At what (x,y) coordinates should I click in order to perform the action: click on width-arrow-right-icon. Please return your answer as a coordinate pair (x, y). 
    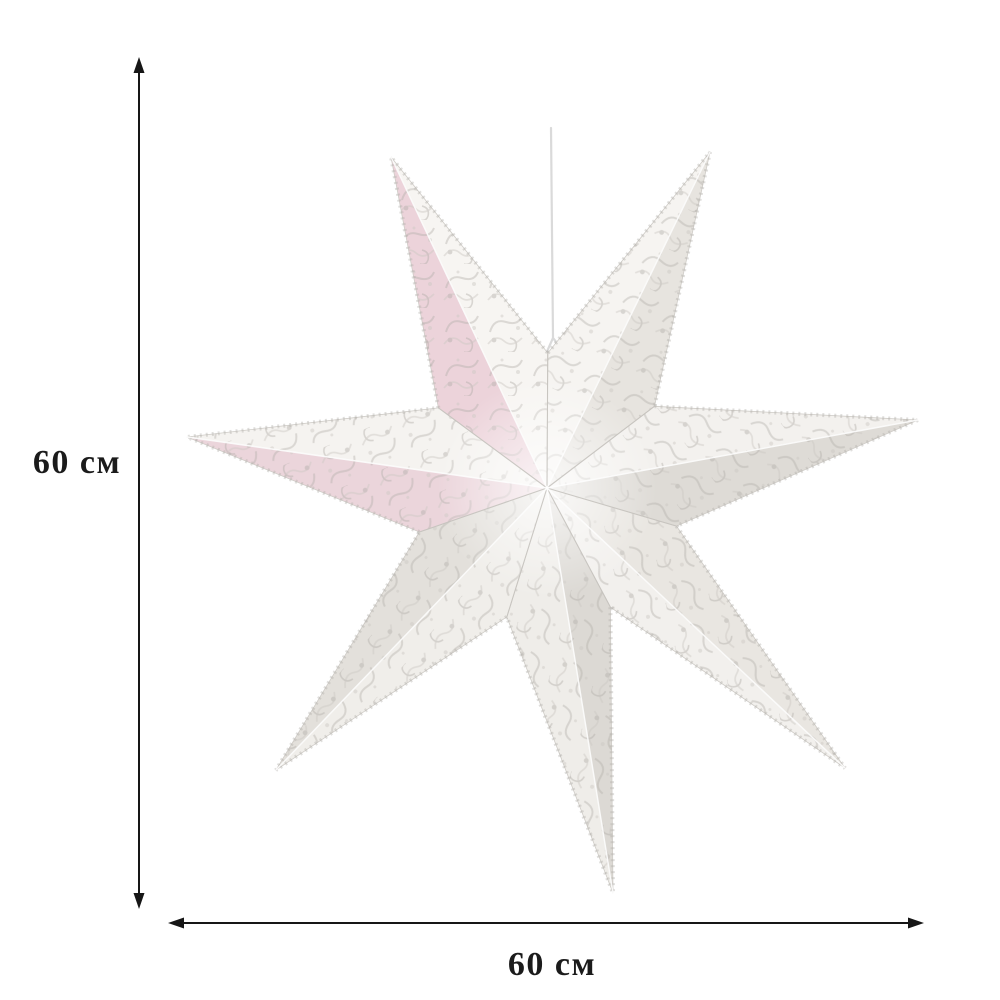
    Looking at the image, I should click on (916, 923).